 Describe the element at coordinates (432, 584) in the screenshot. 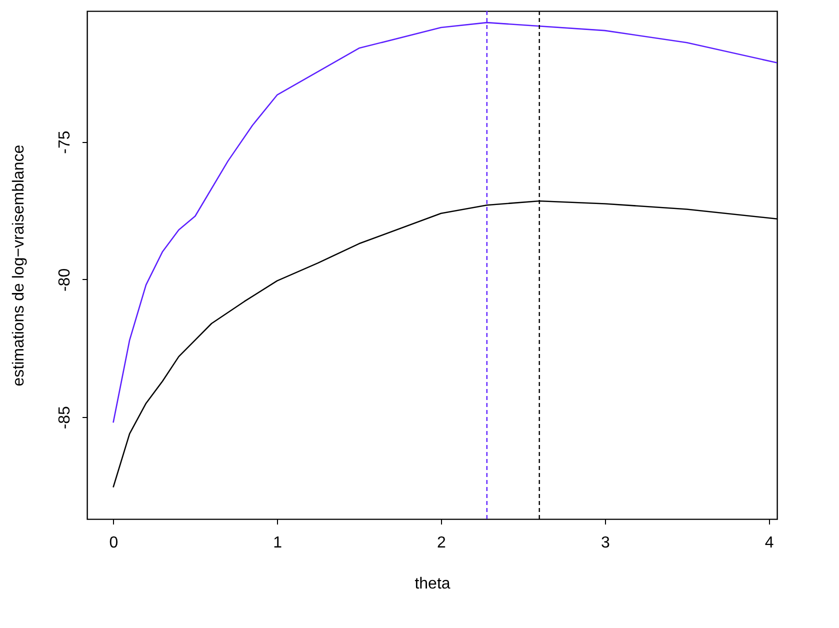

I see `x-axis-title: theta` at that location.